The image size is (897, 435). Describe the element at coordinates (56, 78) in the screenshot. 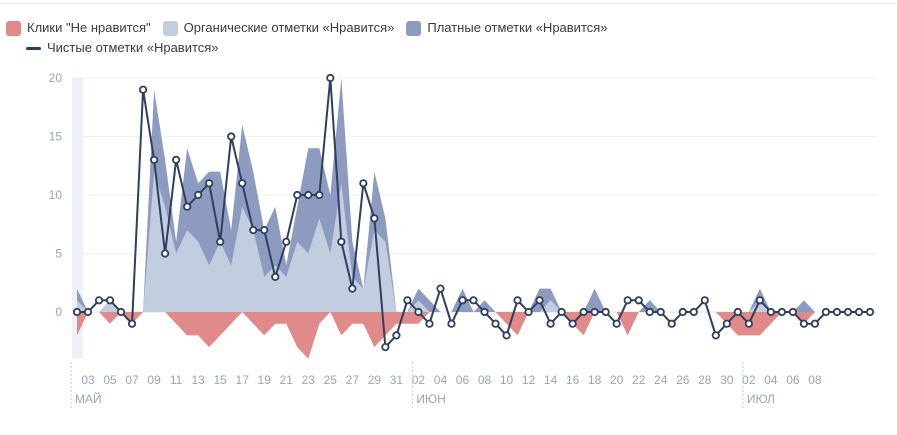

I see `y-tick-label: 20` at that location.